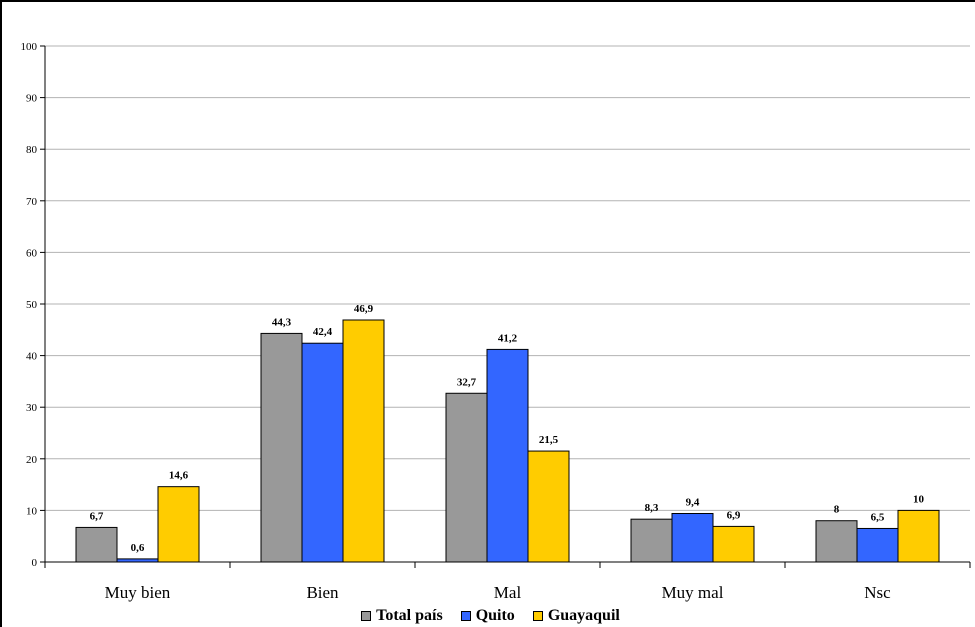  Describe the element at coordinates (919, 499) in the screenshot. I see `data-label: 10` at that location.